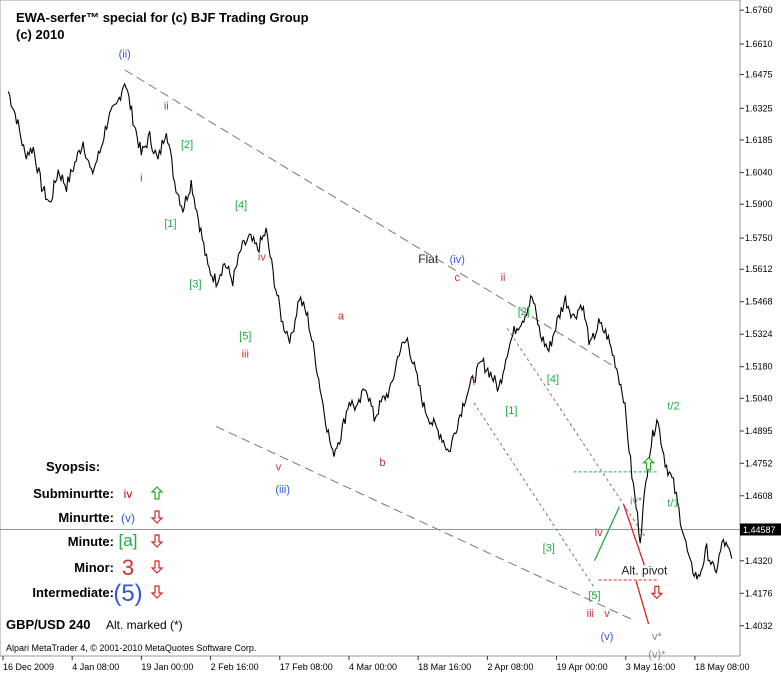 This screenshot has width=781, height=681. What do you see at coordinates (511, 411) in the screenshot?
I see `wave-label: [1]` at bounding box center [511, 411].